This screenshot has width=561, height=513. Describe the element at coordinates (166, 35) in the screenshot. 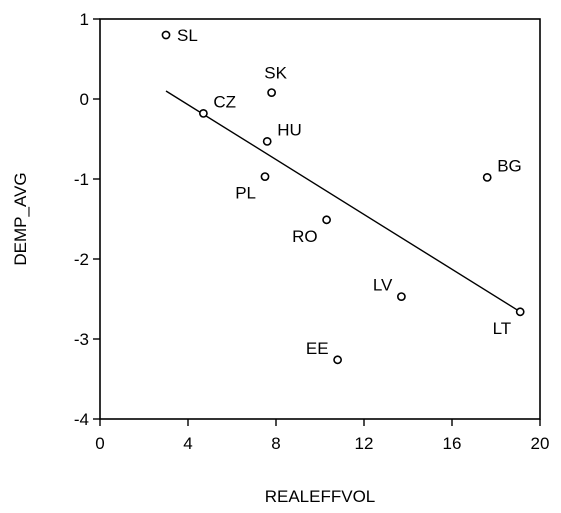

I see `point-marker-sl` at that location.